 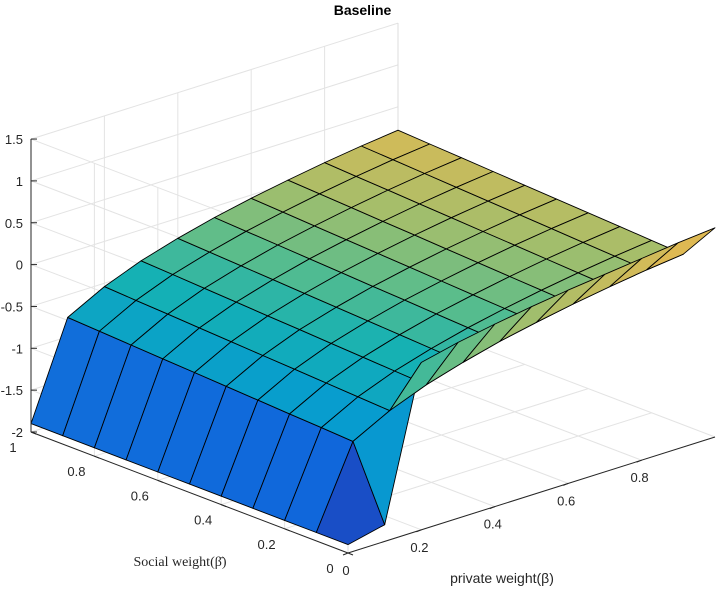 I want to click on y-tick-label: 0.2, so click(x=267, y=544).